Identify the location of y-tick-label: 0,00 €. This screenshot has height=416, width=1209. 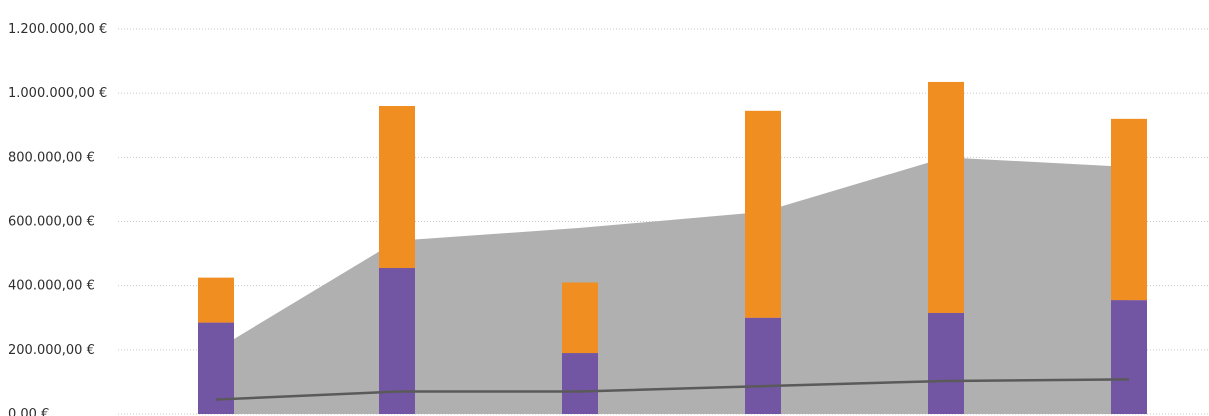
(28, 411).